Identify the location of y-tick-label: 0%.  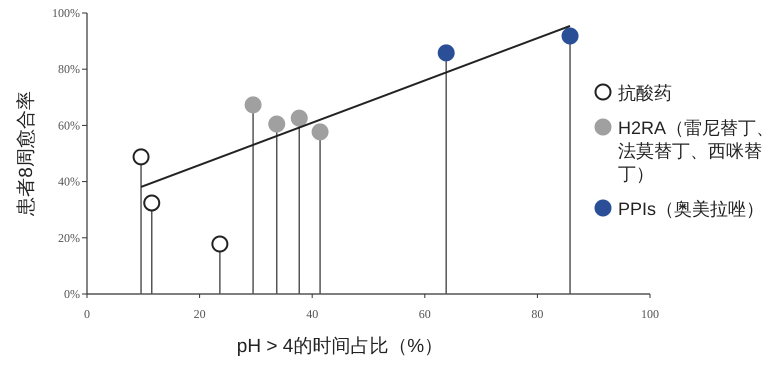
(72, 294).